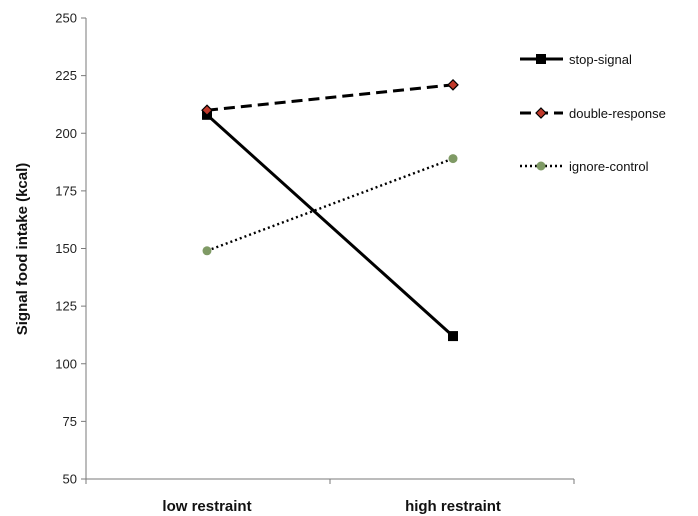 This screenshot has height=516, width=698. I want to click on series-line-ignore-control, so click(330, 204).